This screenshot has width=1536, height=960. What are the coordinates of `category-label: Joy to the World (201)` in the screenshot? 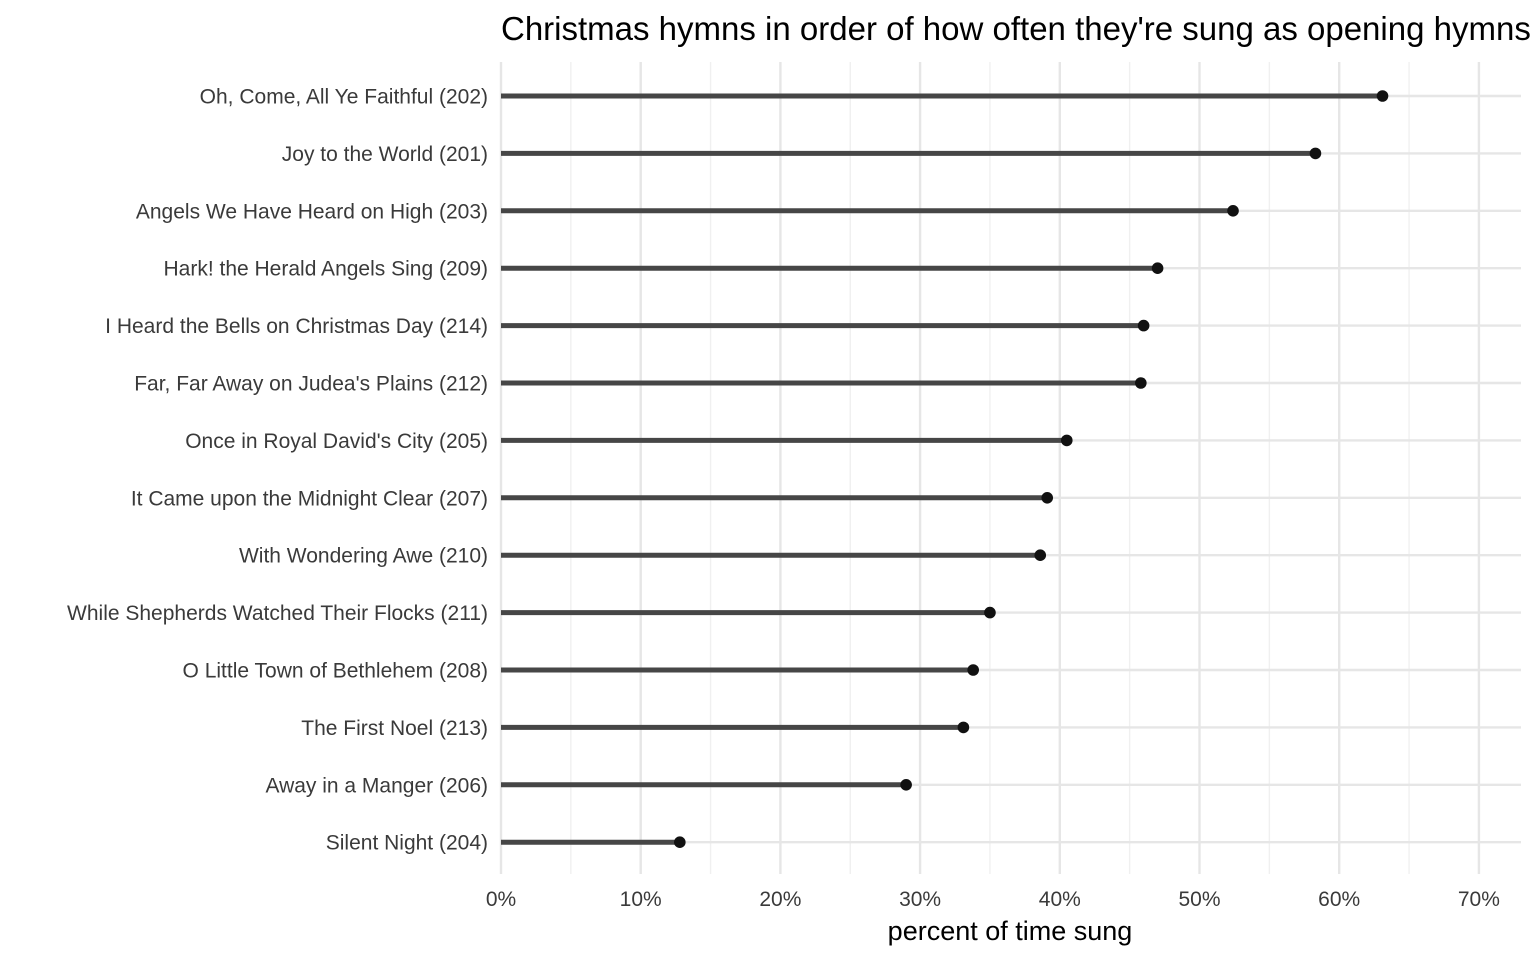 It's located at (385, 154).